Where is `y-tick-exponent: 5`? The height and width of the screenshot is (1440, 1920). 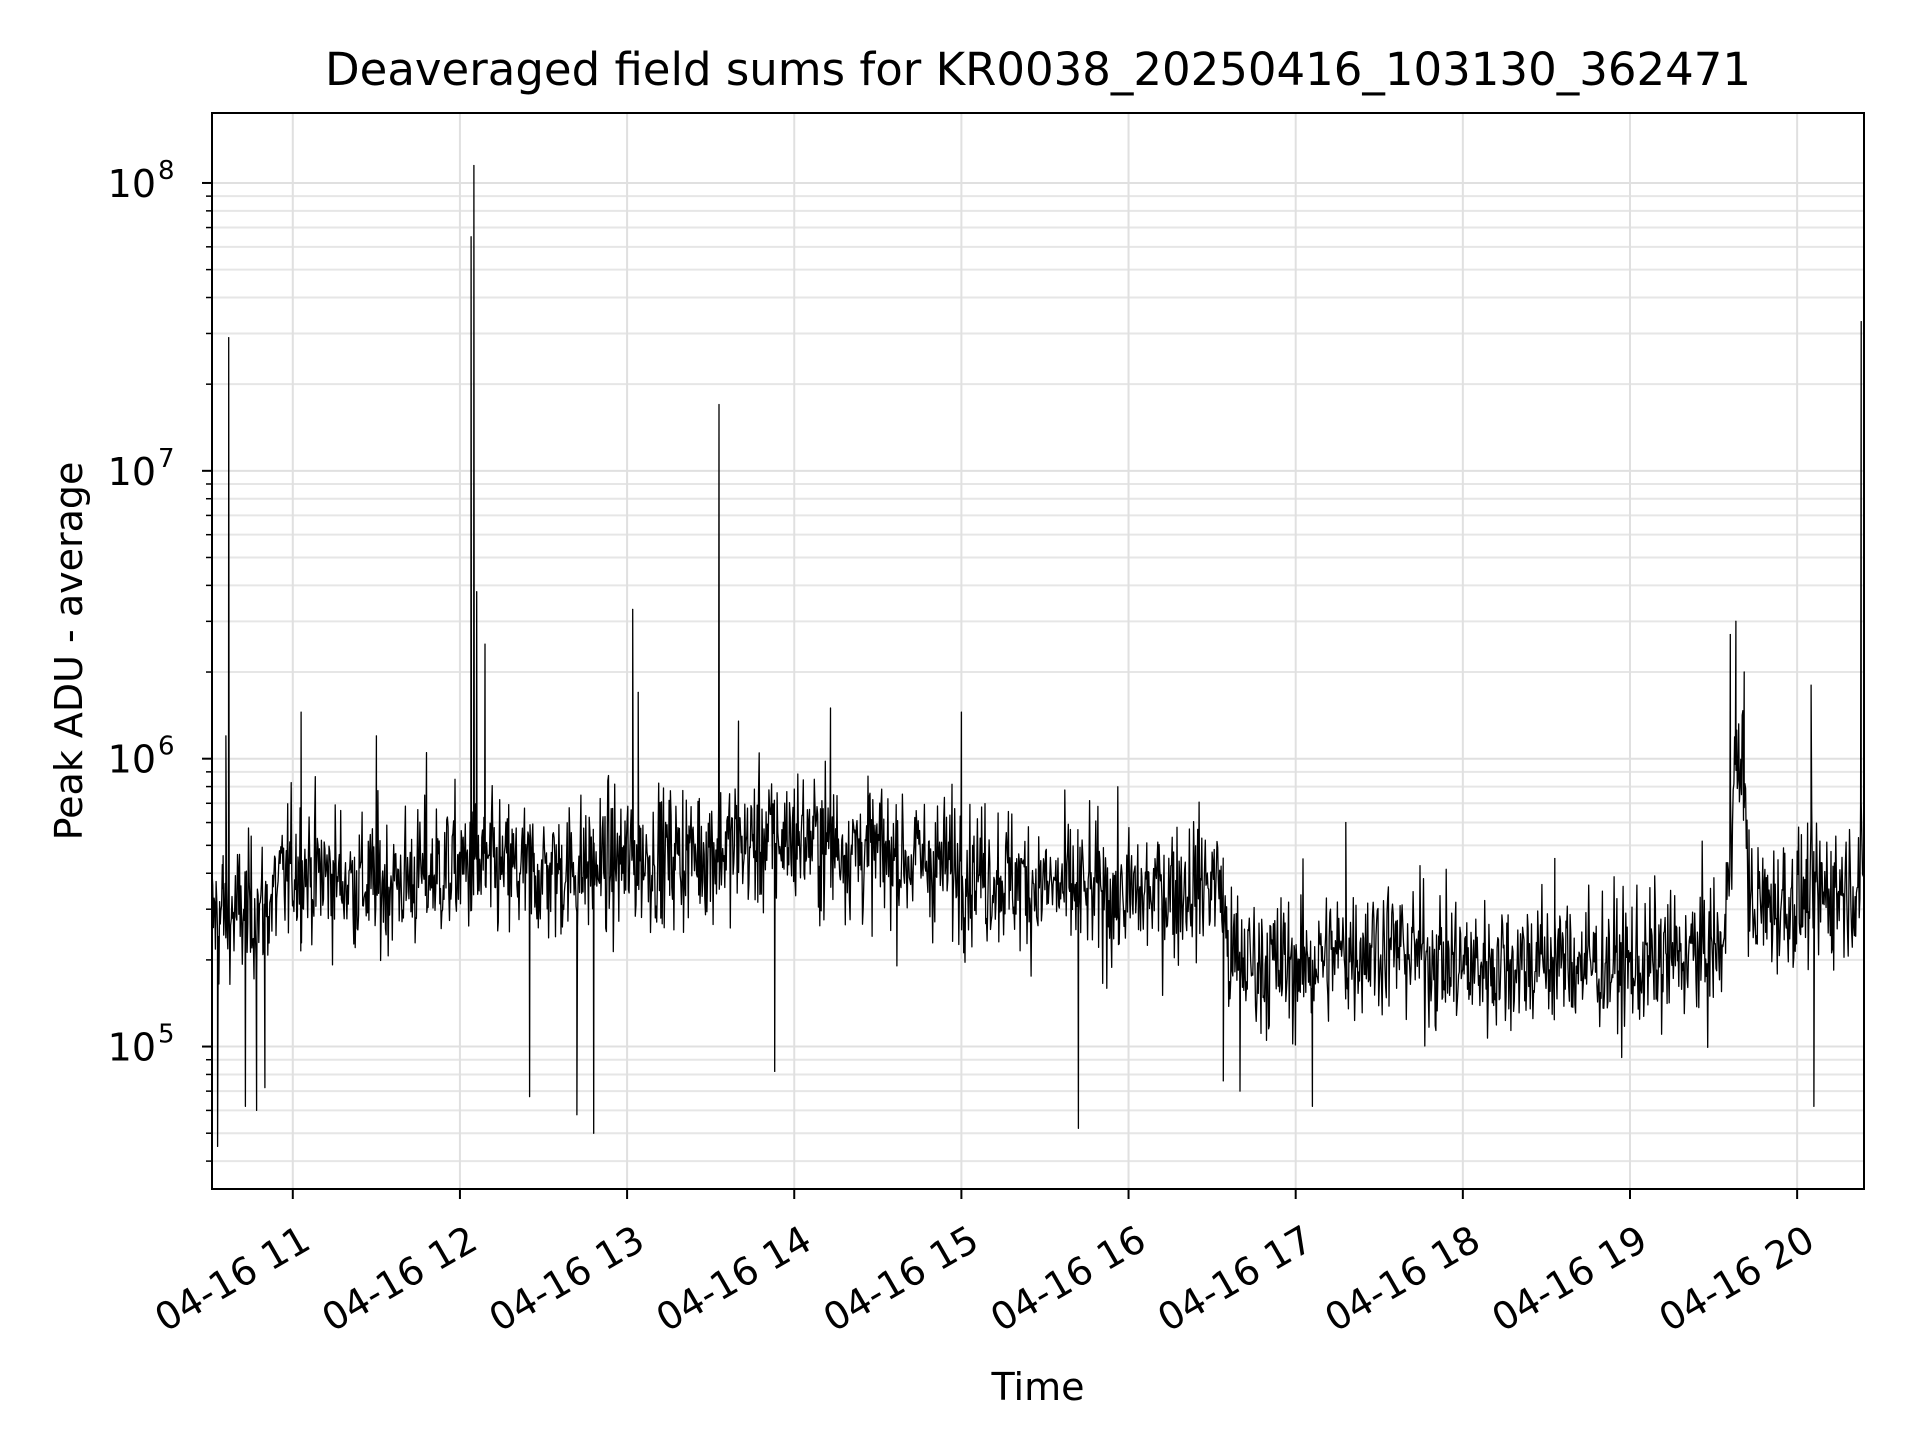 y-tick-exponent: 5 is located at coordinates (166, 1035).